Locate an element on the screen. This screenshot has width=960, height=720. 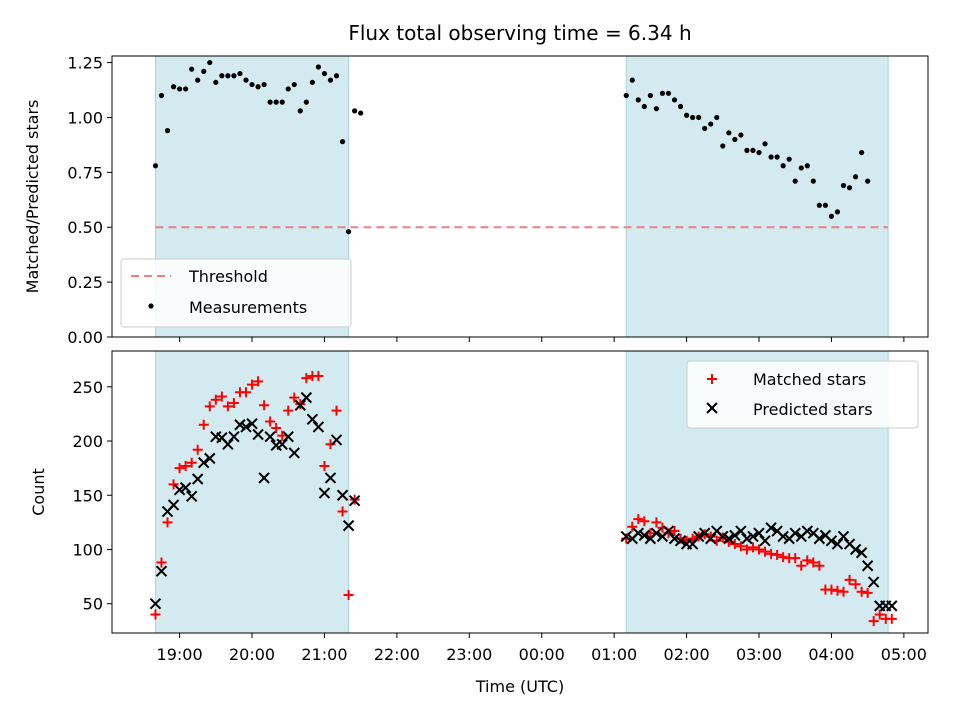
matched-stars-swatch is located at coordinates (712, 379).